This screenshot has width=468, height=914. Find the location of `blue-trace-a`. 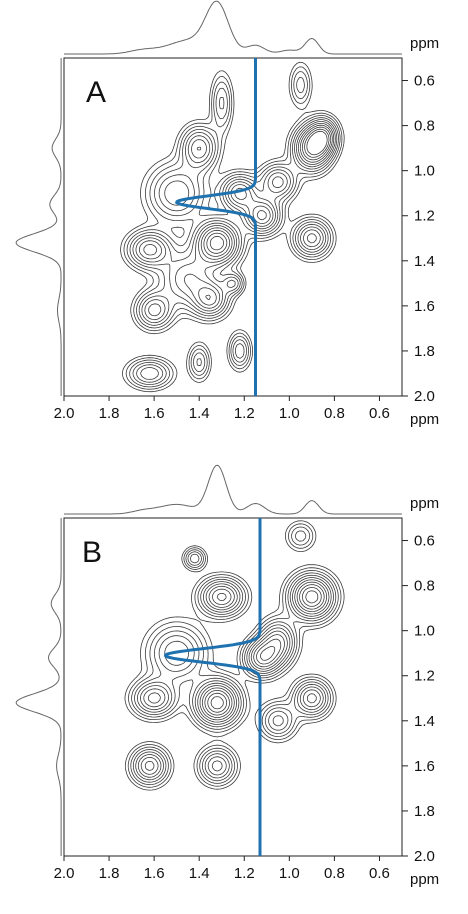

blue-trace-a is located at coordinates (215, 227).